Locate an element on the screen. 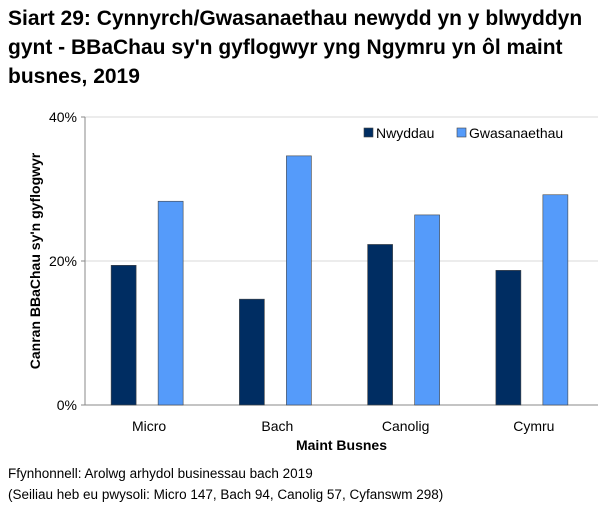 Image resolution: width=614 pixels, height=519 pixels. legend-swatch-gwasanaethau is located at coordinates (461, 132).